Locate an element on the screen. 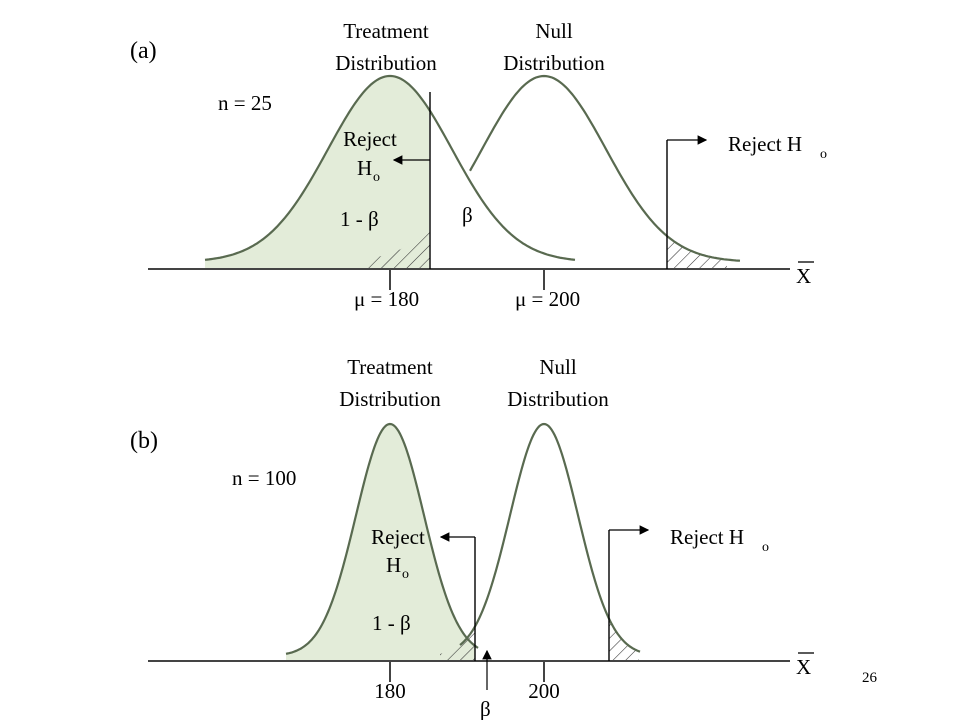 The width and height of the screenshot is (960, 720). panel-b-null-title-1: Null is located at coordinates (558, 367).